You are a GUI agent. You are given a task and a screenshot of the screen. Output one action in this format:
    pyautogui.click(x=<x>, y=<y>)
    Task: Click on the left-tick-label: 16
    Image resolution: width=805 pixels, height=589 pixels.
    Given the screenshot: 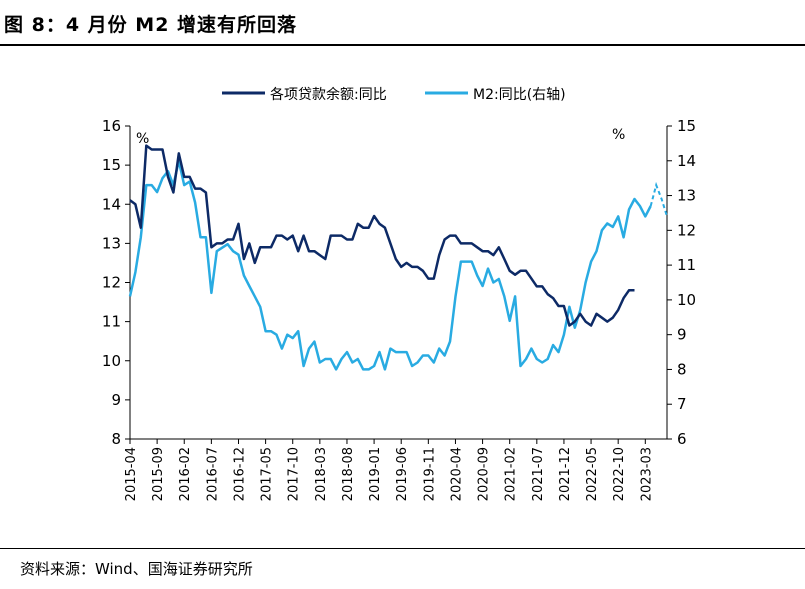 What is the action you would take?
    pyautogui.click(x=111, y=126)
    